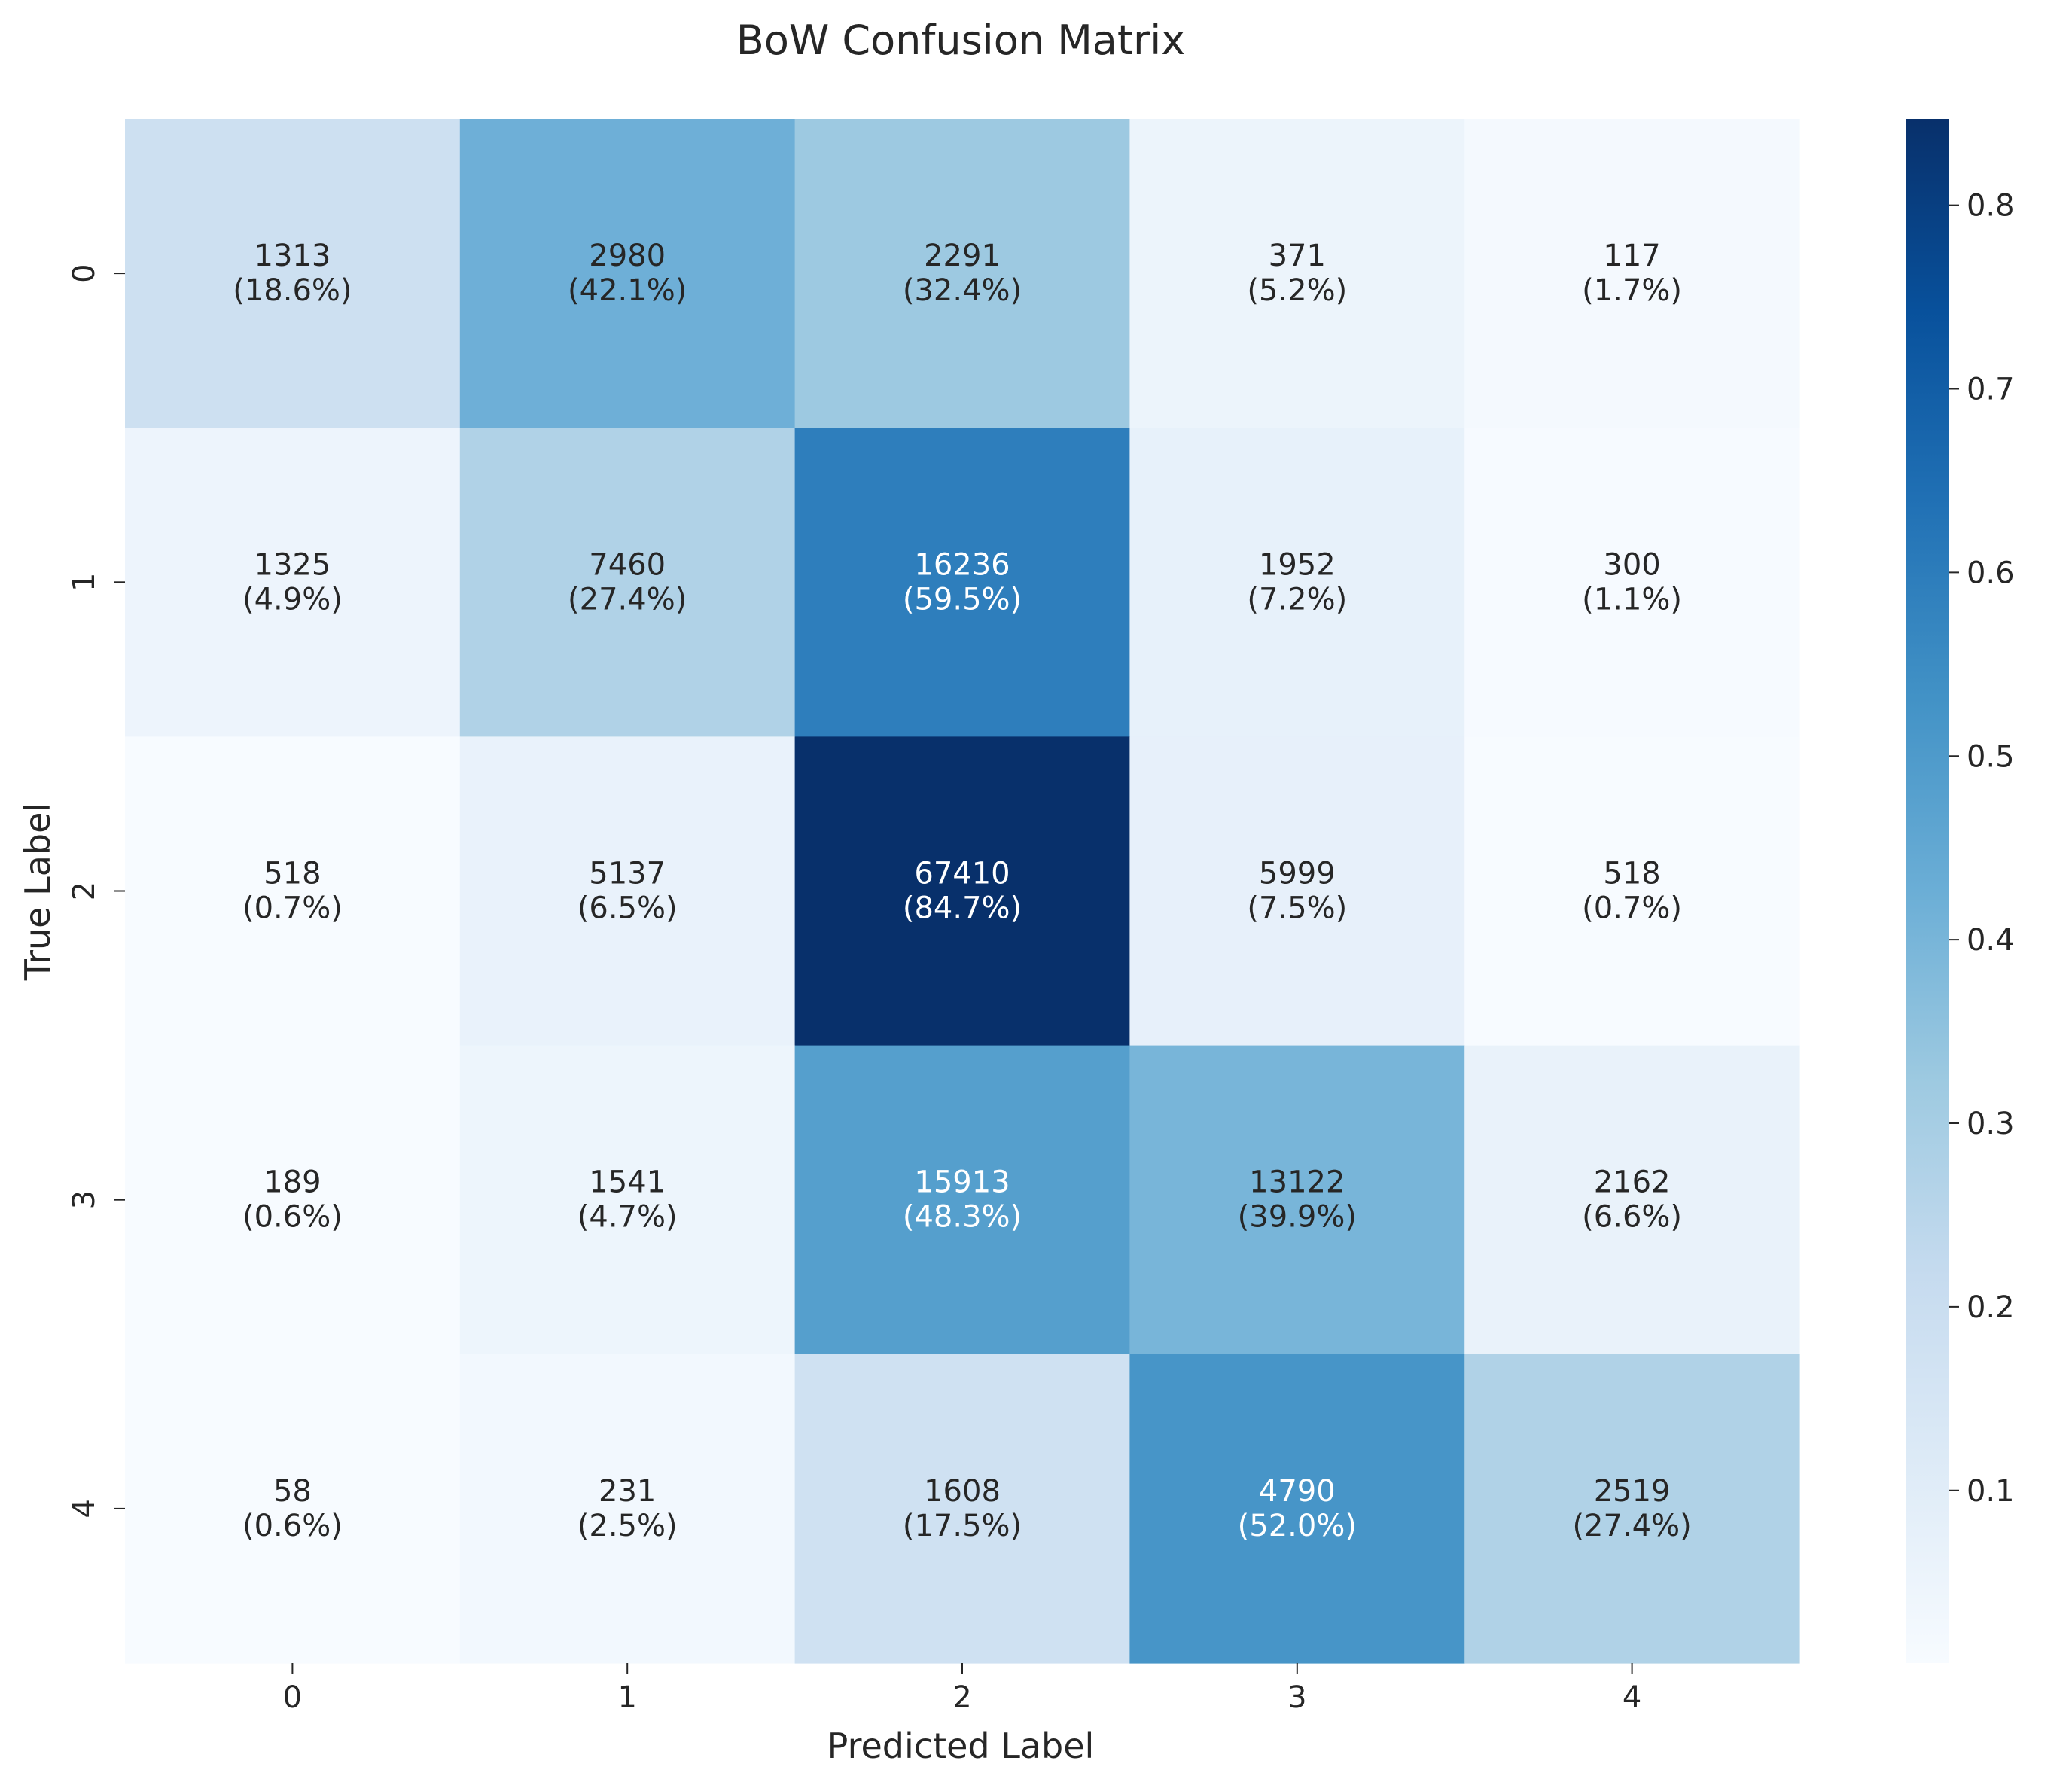 This screenshot has width=2072, height=1785. I want to click on cell-percent-label: (17.5%), so click(962, 1526).